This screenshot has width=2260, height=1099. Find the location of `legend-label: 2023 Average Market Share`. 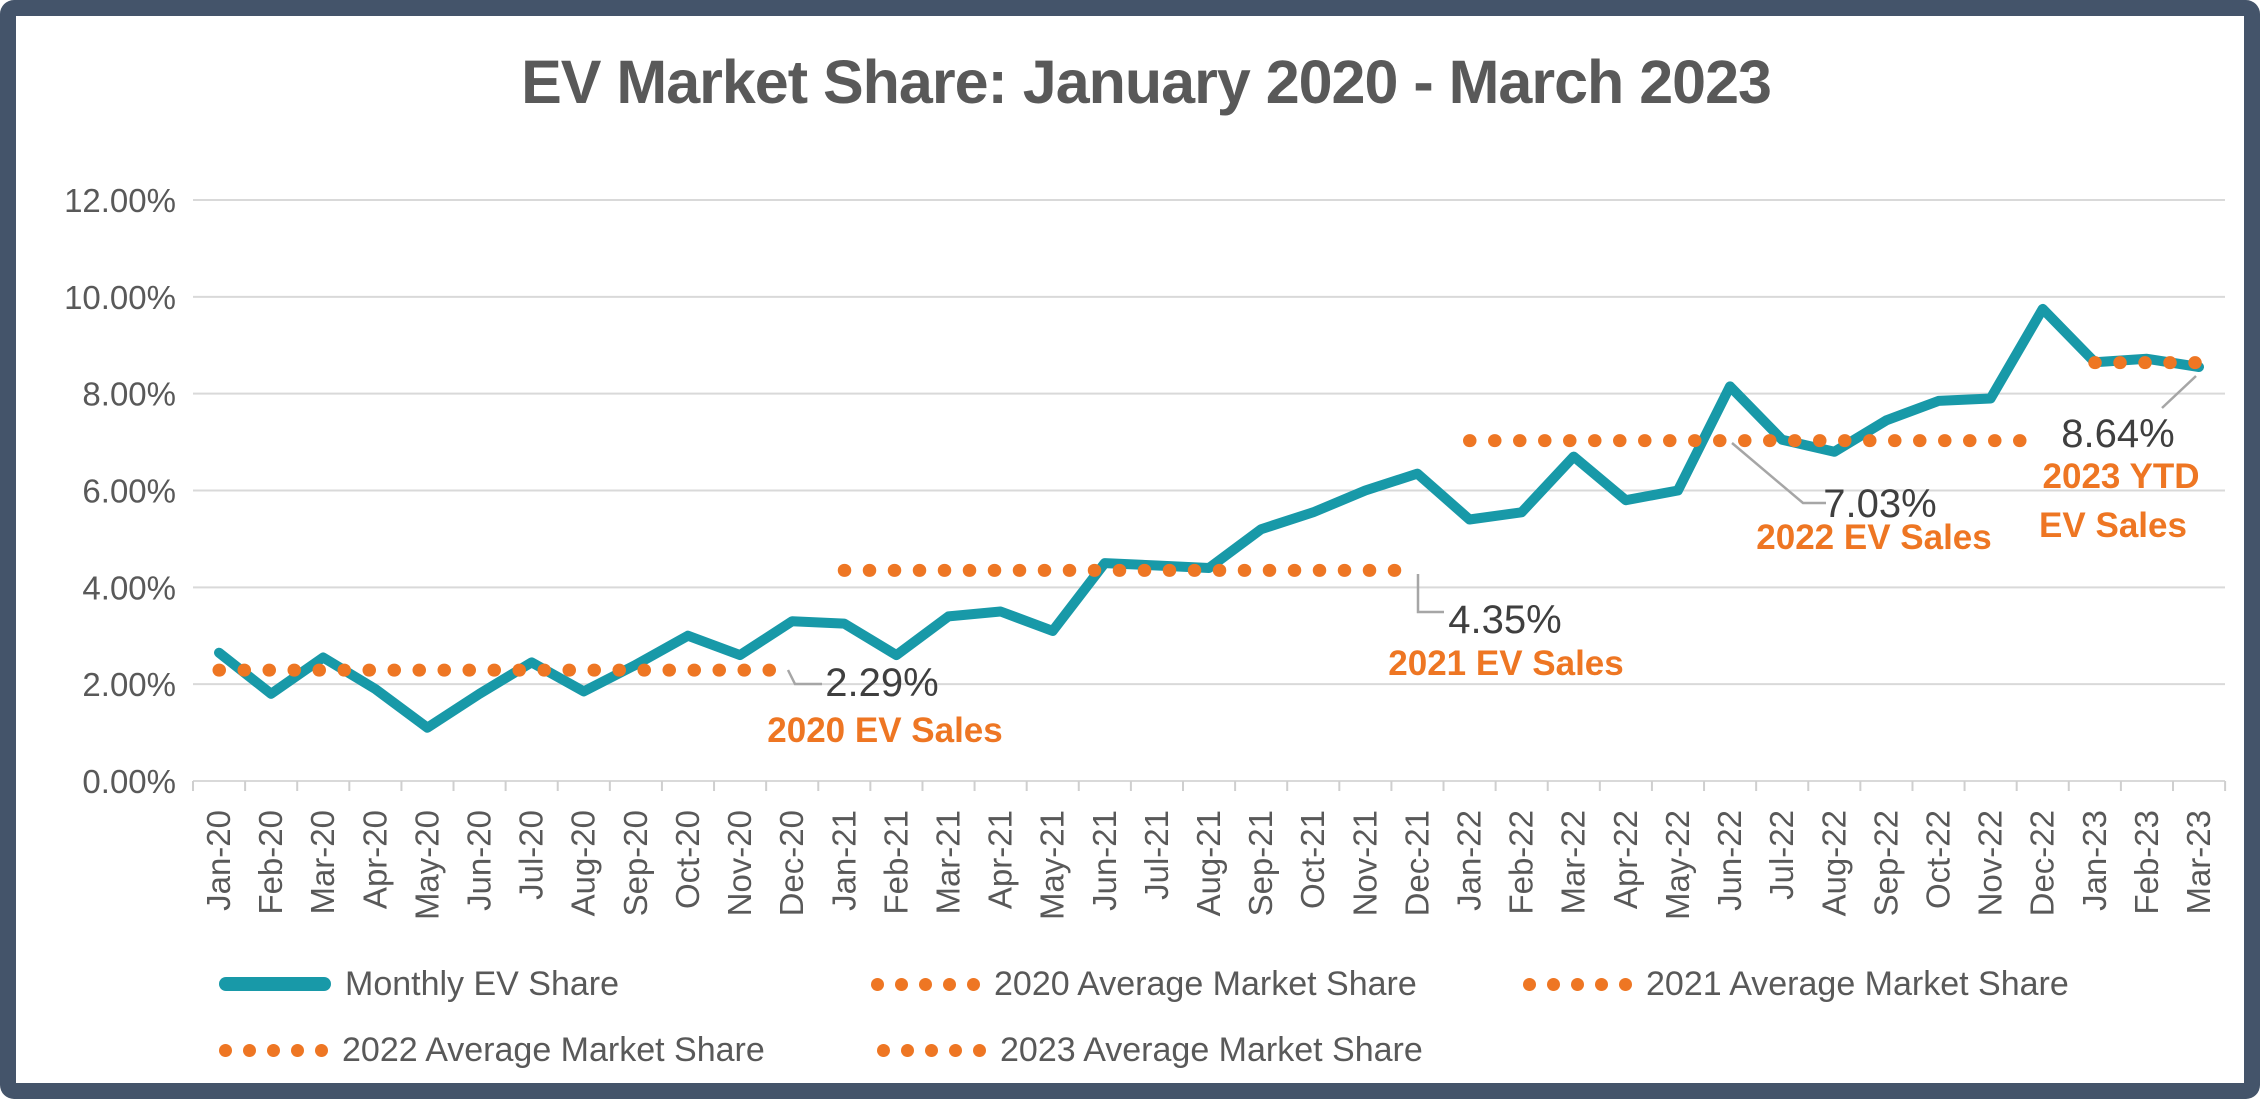

legend-label: 2023 Average Market Share is located at coordinates (1211, 1049).